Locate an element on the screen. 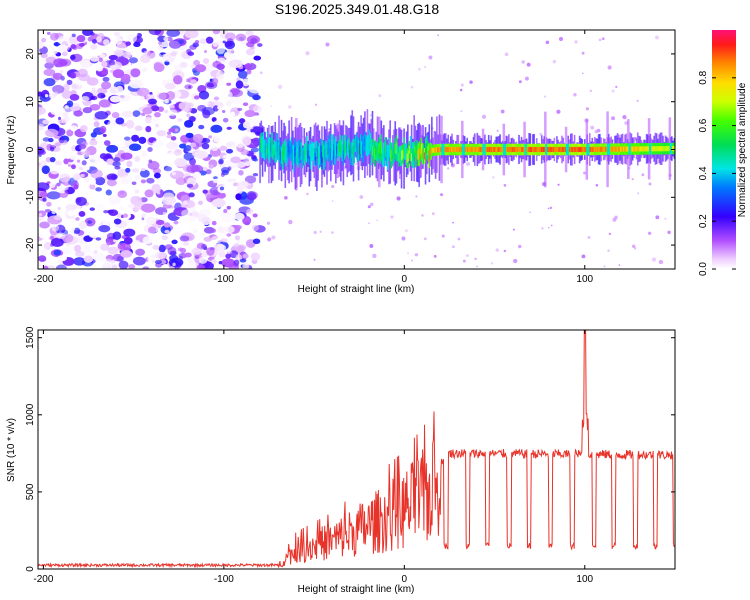 The height and width of the screenshot is (600, 750). spectrogram-xtick-label: 0 is located at coordinates (405, 279).